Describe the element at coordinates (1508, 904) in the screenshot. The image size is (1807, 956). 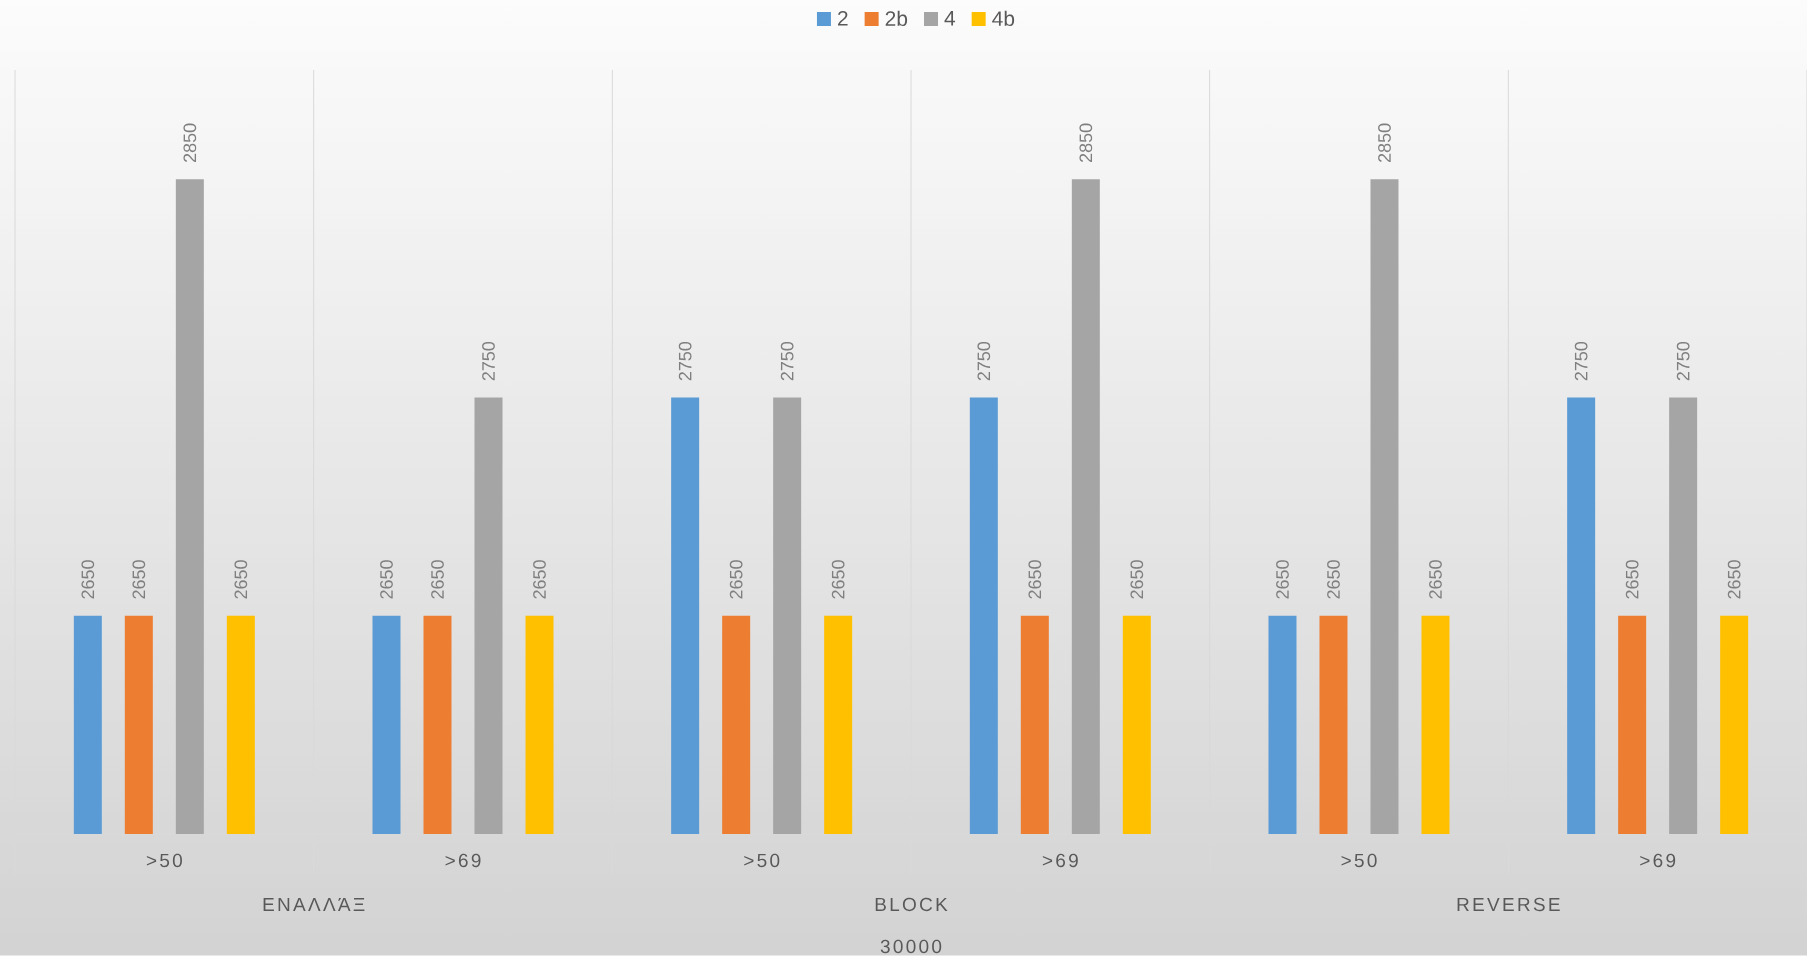
I see `text: REVERSE` at that location.